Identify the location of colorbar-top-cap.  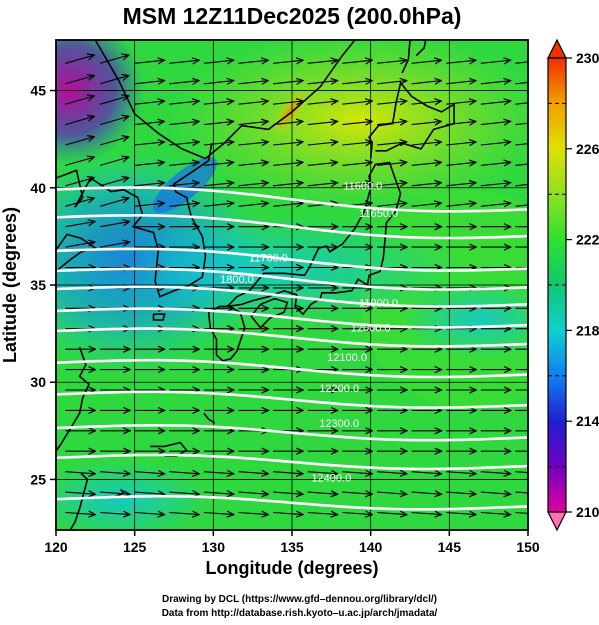
(557, 48).